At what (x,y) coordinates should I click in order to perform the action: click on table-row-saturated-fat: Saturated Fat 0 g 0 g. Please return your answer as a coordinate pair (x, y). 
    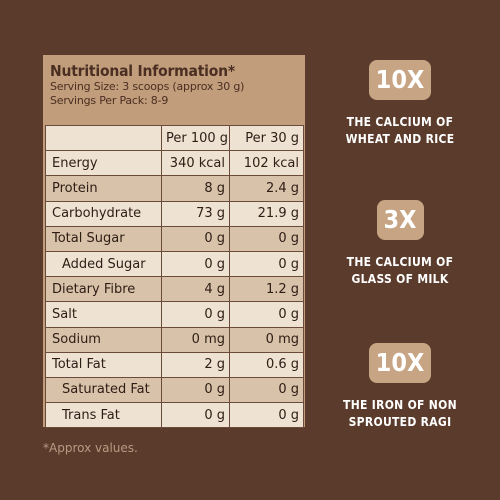
    Looking at the image, I should click on (174, 390).